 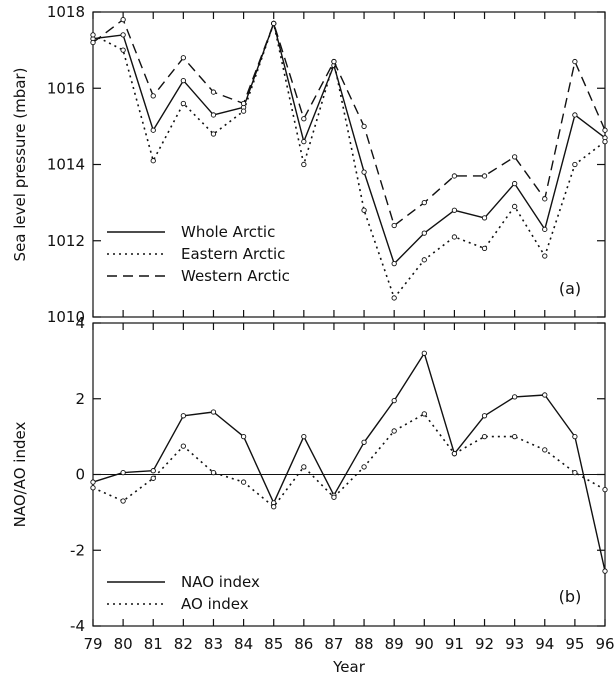 I want to click on y-tick-label: 1016, so click(x=66, y=88).